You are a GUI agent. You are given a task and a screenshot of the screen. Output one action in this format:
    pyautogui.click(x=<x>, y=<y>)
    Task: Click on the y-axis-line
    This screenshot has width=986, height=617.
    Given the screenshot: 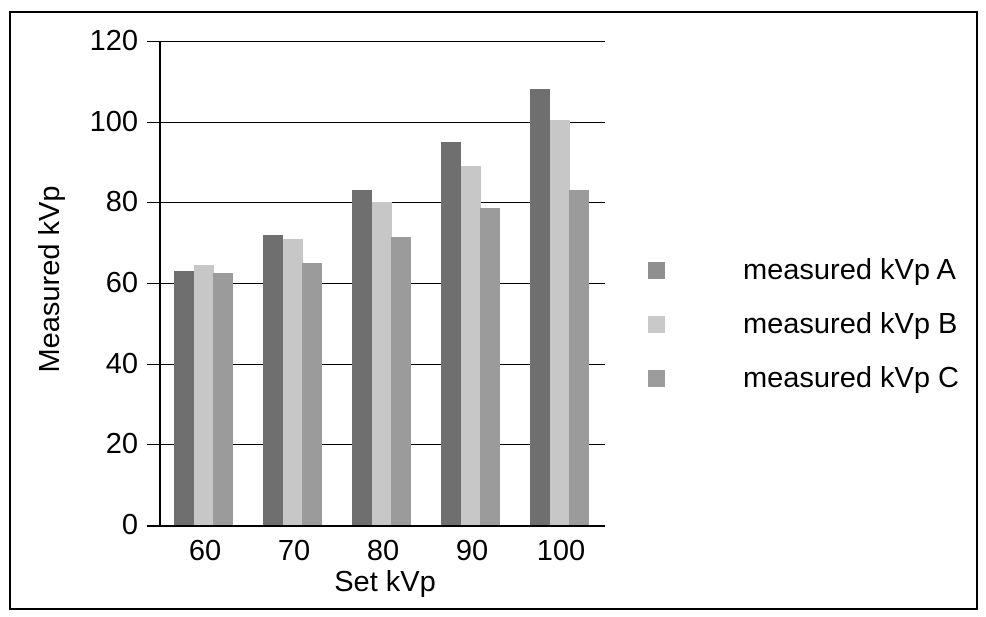 What is the action you would take?
    pyautogui.click(x=160, y=284)
    